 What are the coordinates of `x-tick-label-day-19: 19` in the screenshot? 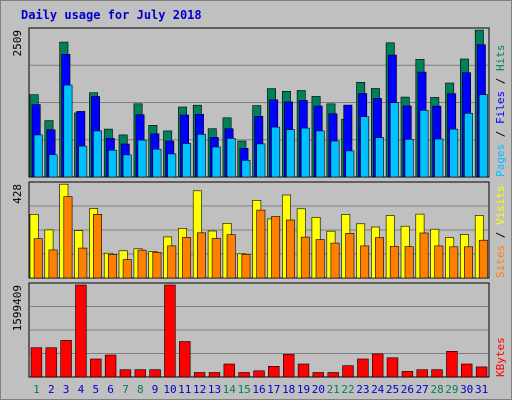 It's located at (303, 389).